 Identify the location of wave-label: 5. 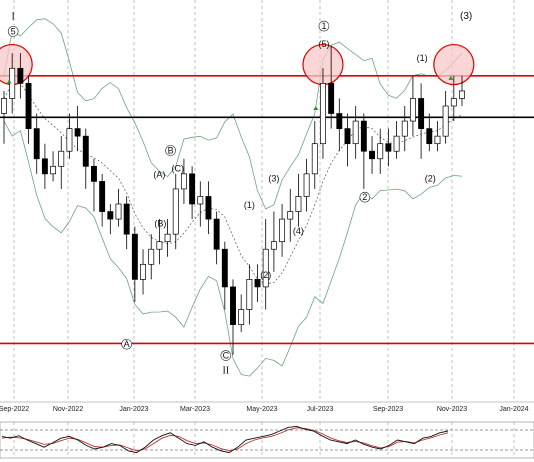
(13, 31).